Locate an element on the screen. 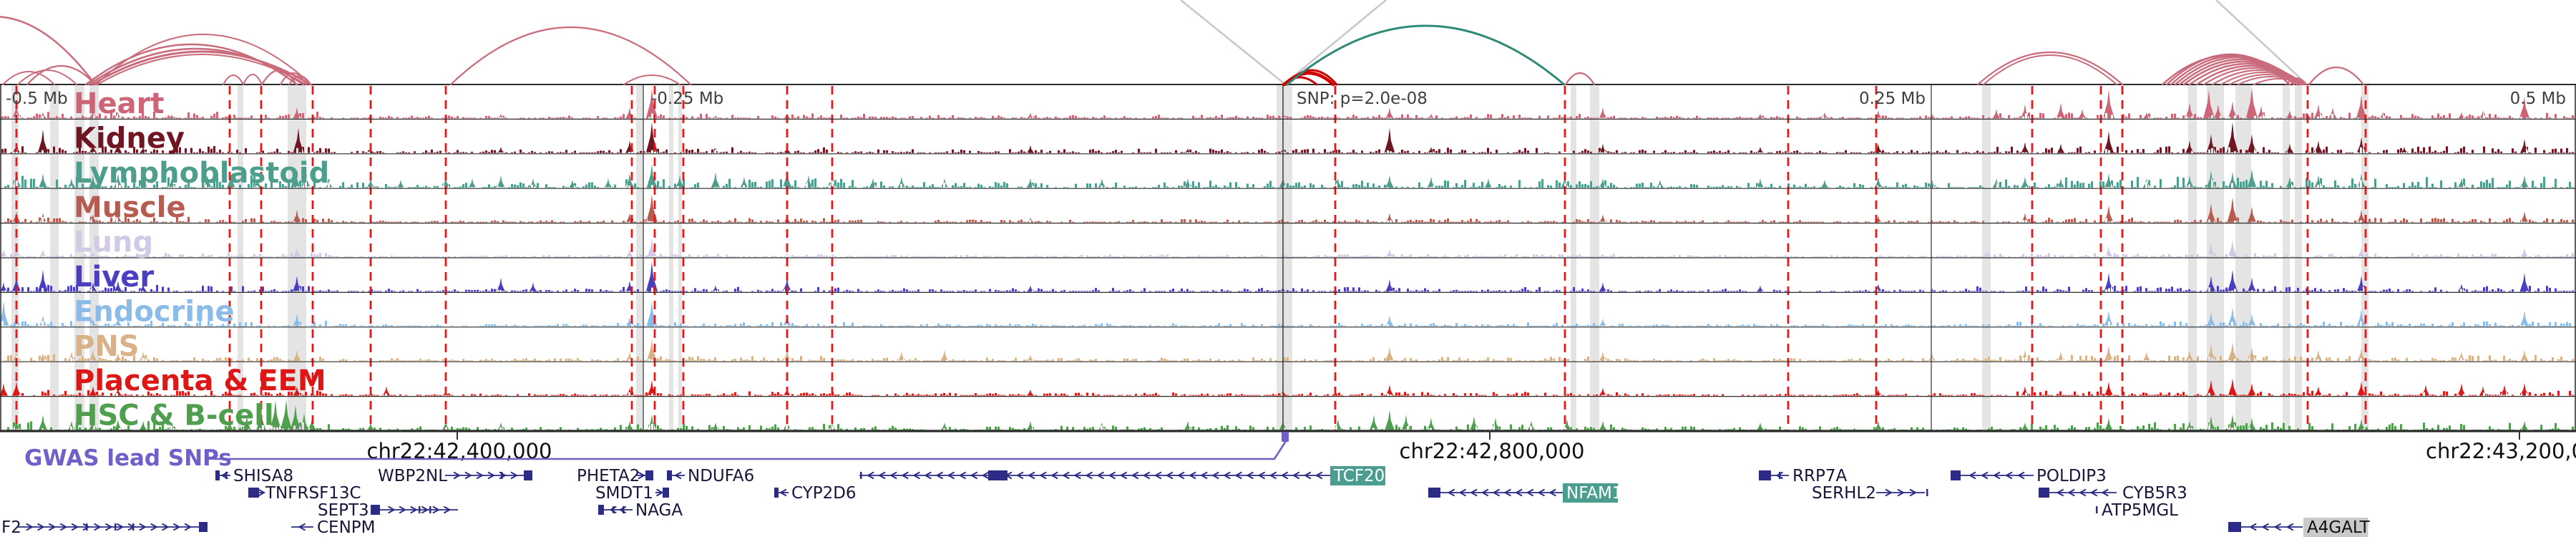  scale-label: 0.25 Mb is located at coordinates (1892, 99).